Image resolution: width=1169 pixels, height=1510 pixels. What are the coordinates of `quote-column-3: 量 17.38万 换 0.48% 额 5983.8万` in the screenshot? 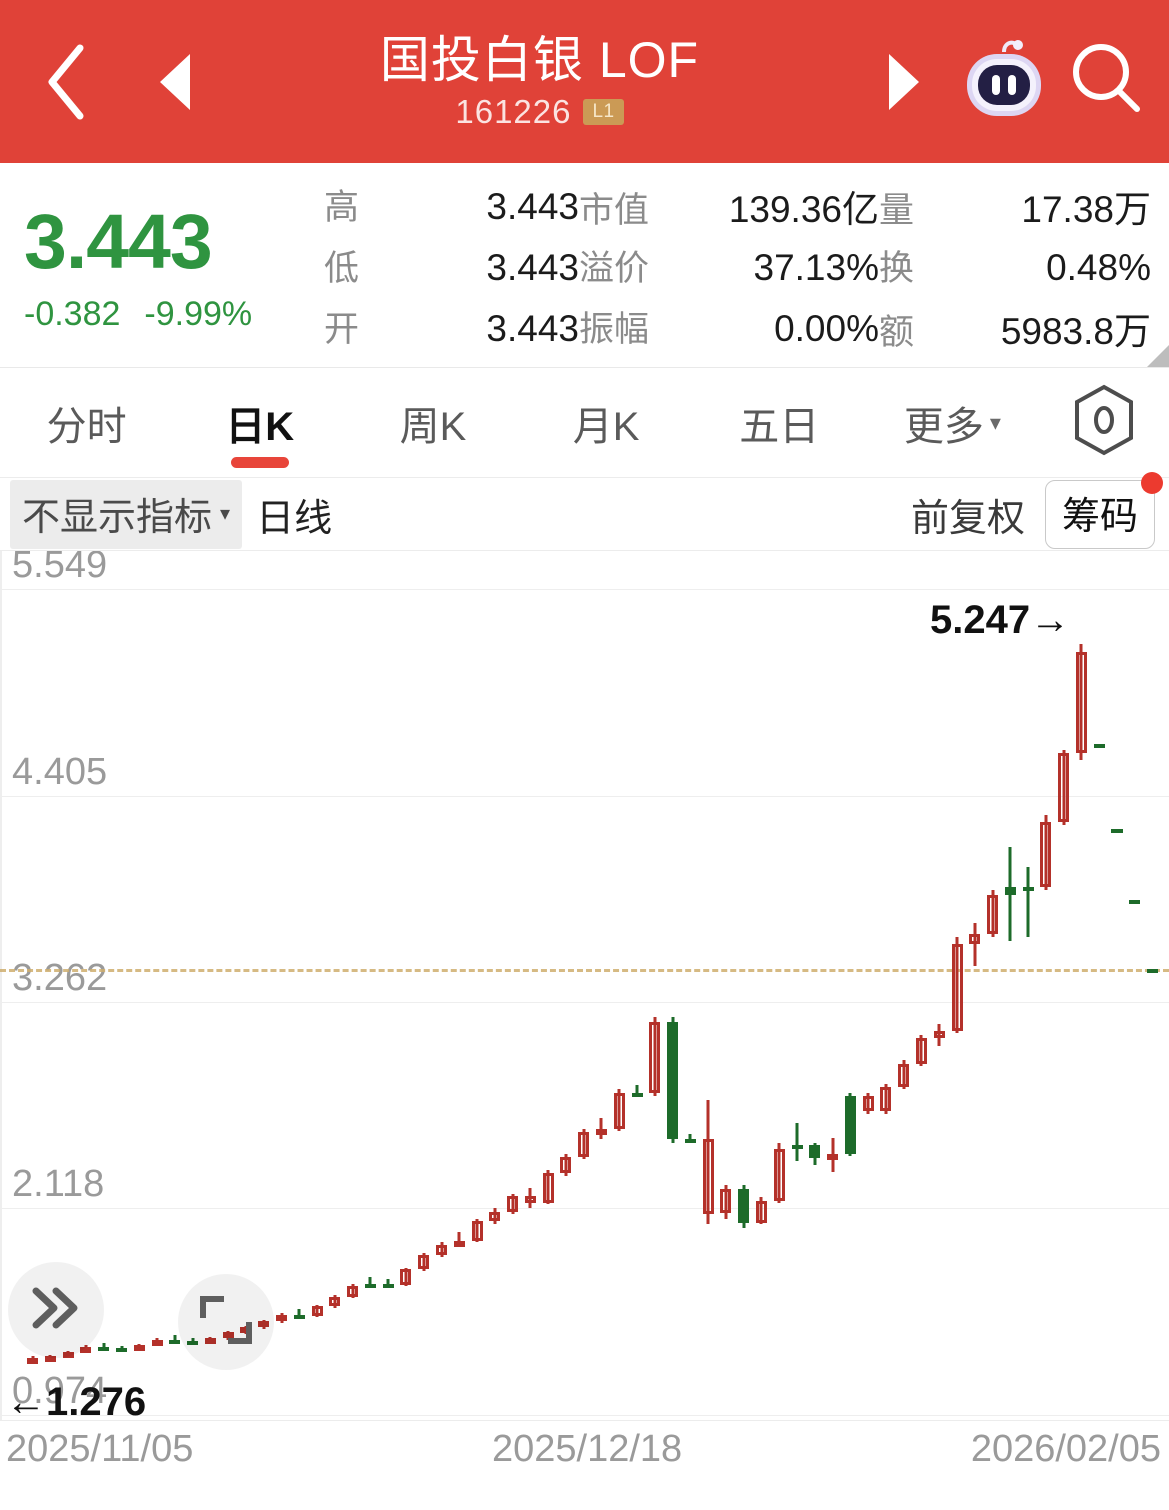 It's located at (1015, 270).